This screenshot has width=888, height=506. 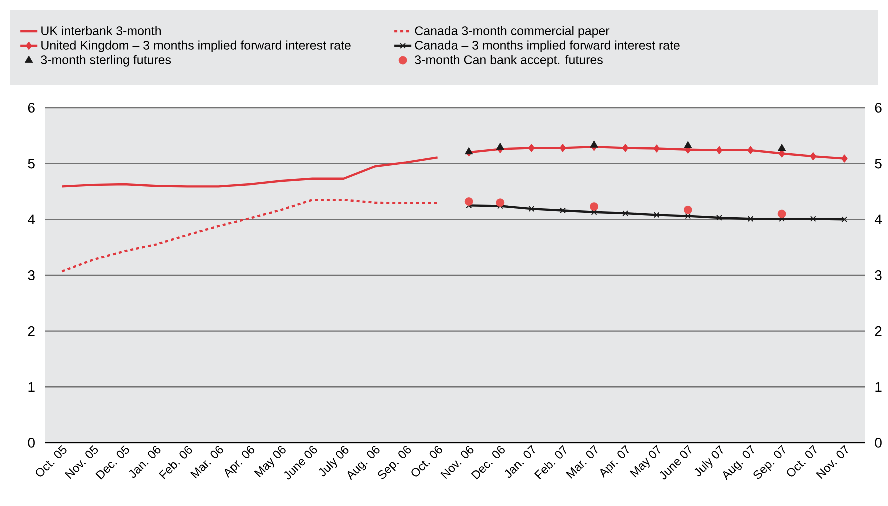 What do you see at coordinates (31, 108) in the screenshot?
I see `y-tick-label: 6` at bounding box center [31, 108].